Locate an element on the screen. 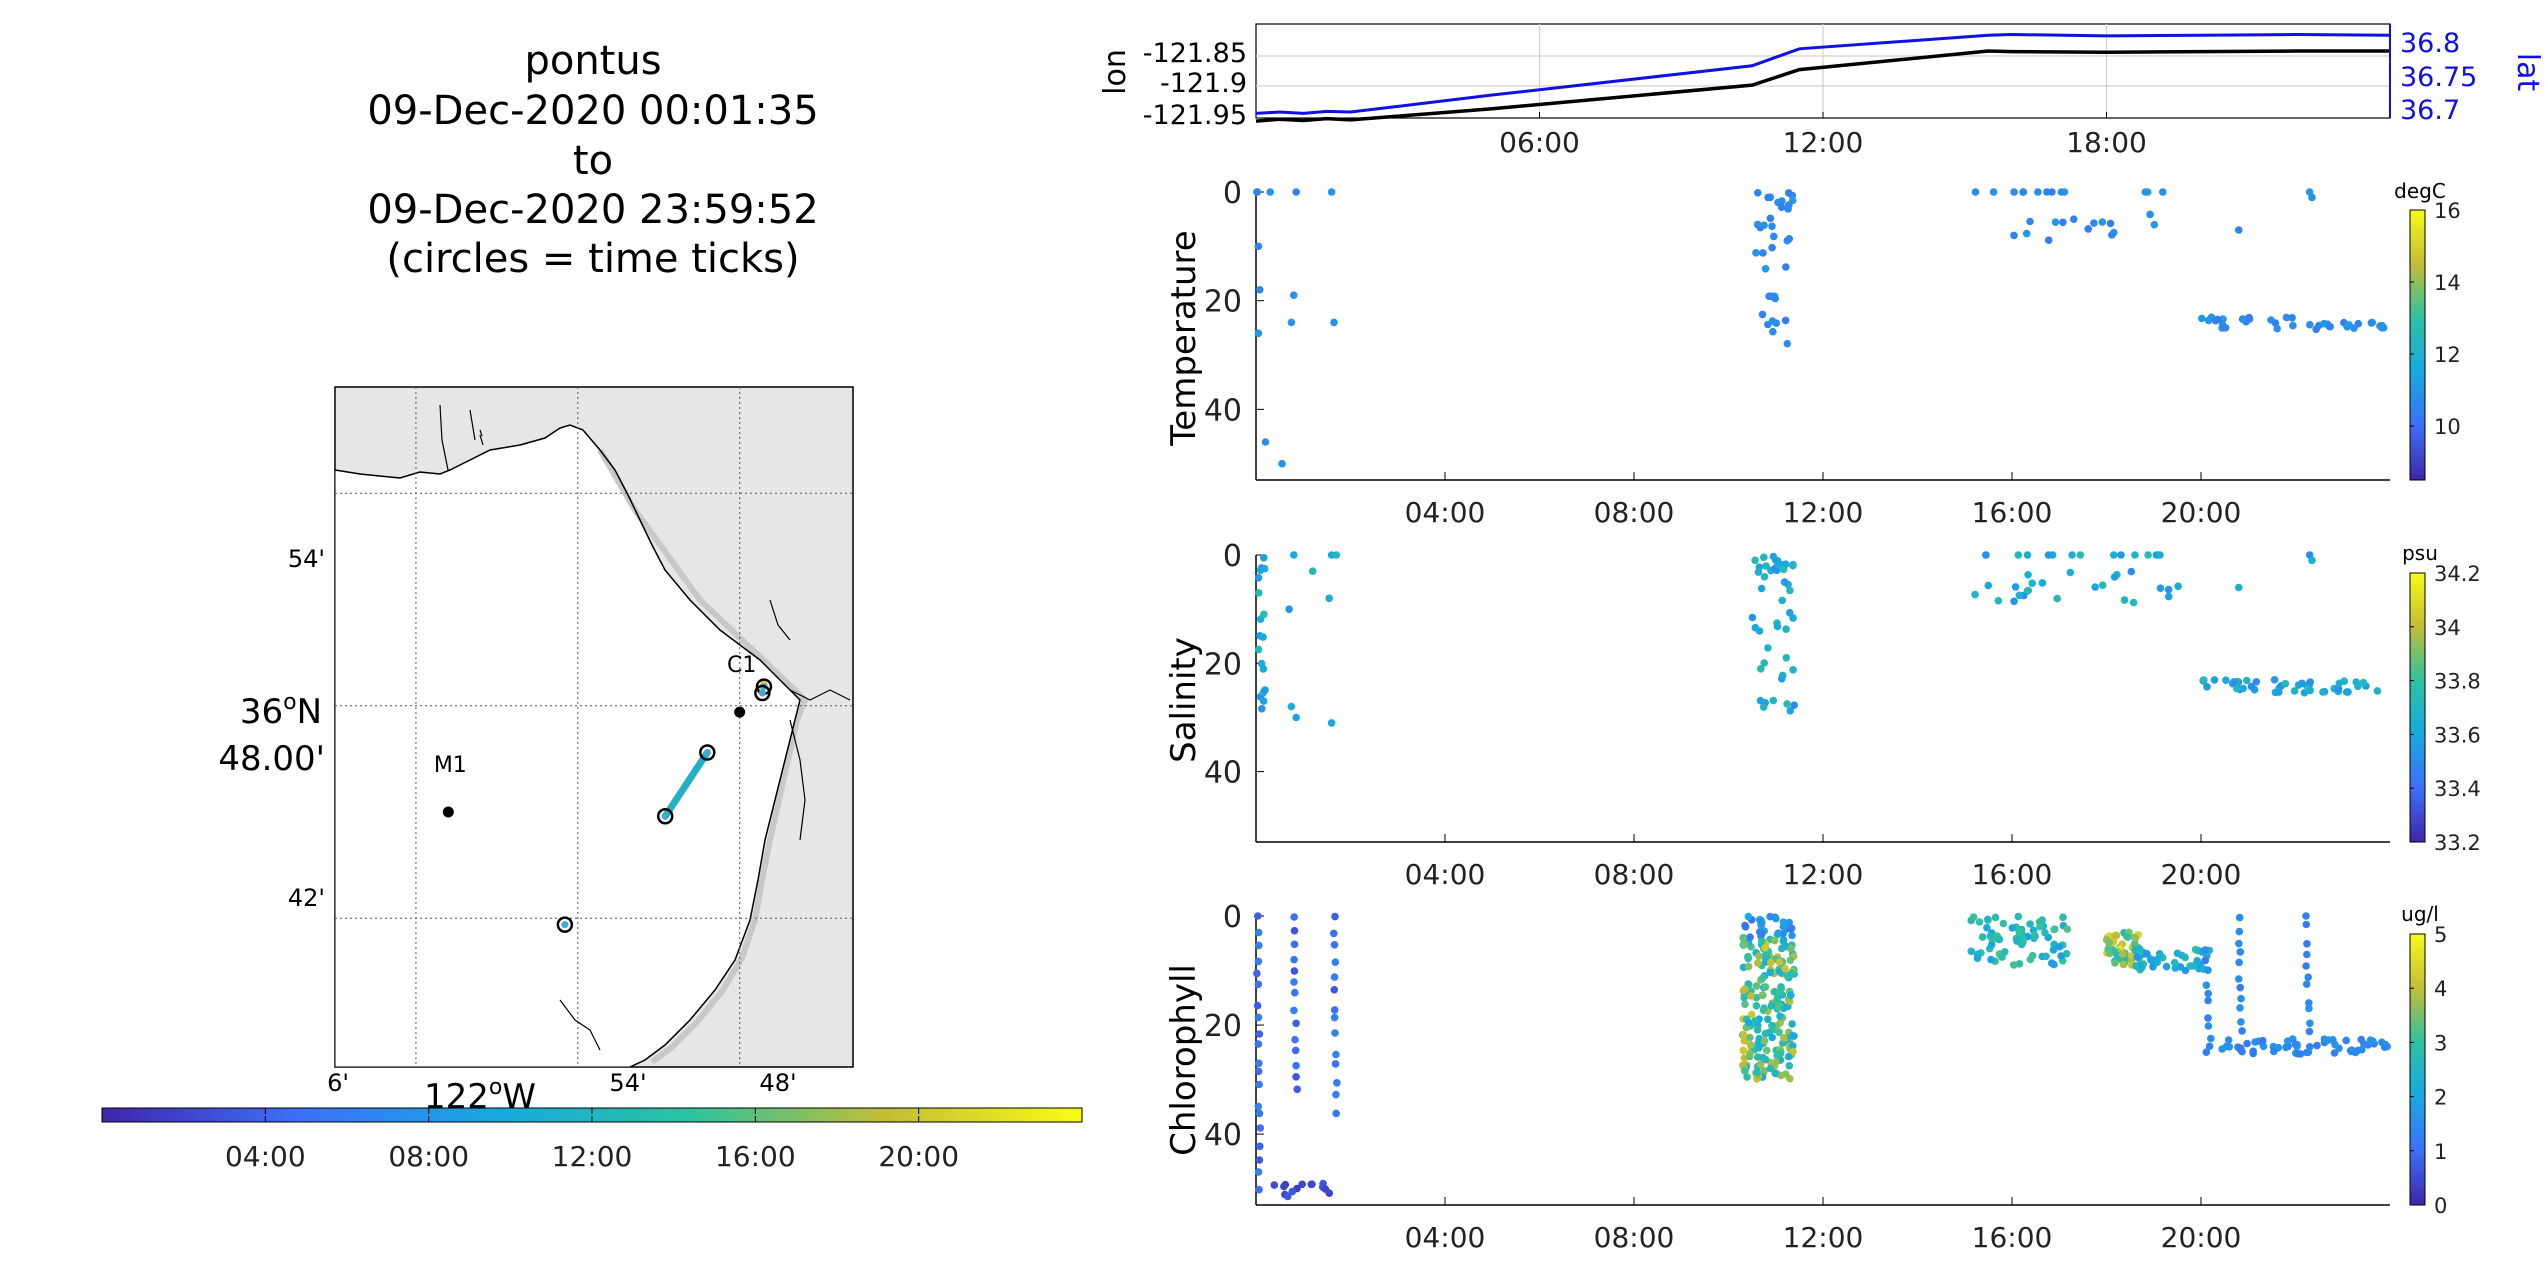  panel-0-xtick-label-1: 08:00 is located at coordinates (1634, 512).